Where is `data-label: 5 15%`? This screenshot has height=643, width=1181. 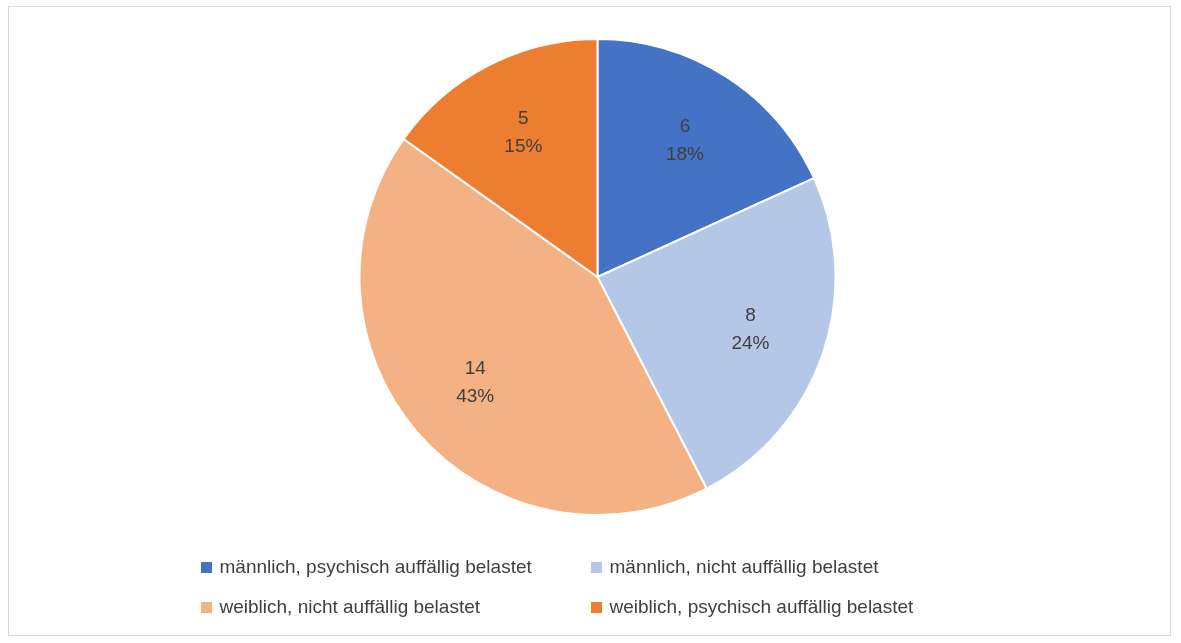
data-label: 5 15% is located at coordinates (523, 132).